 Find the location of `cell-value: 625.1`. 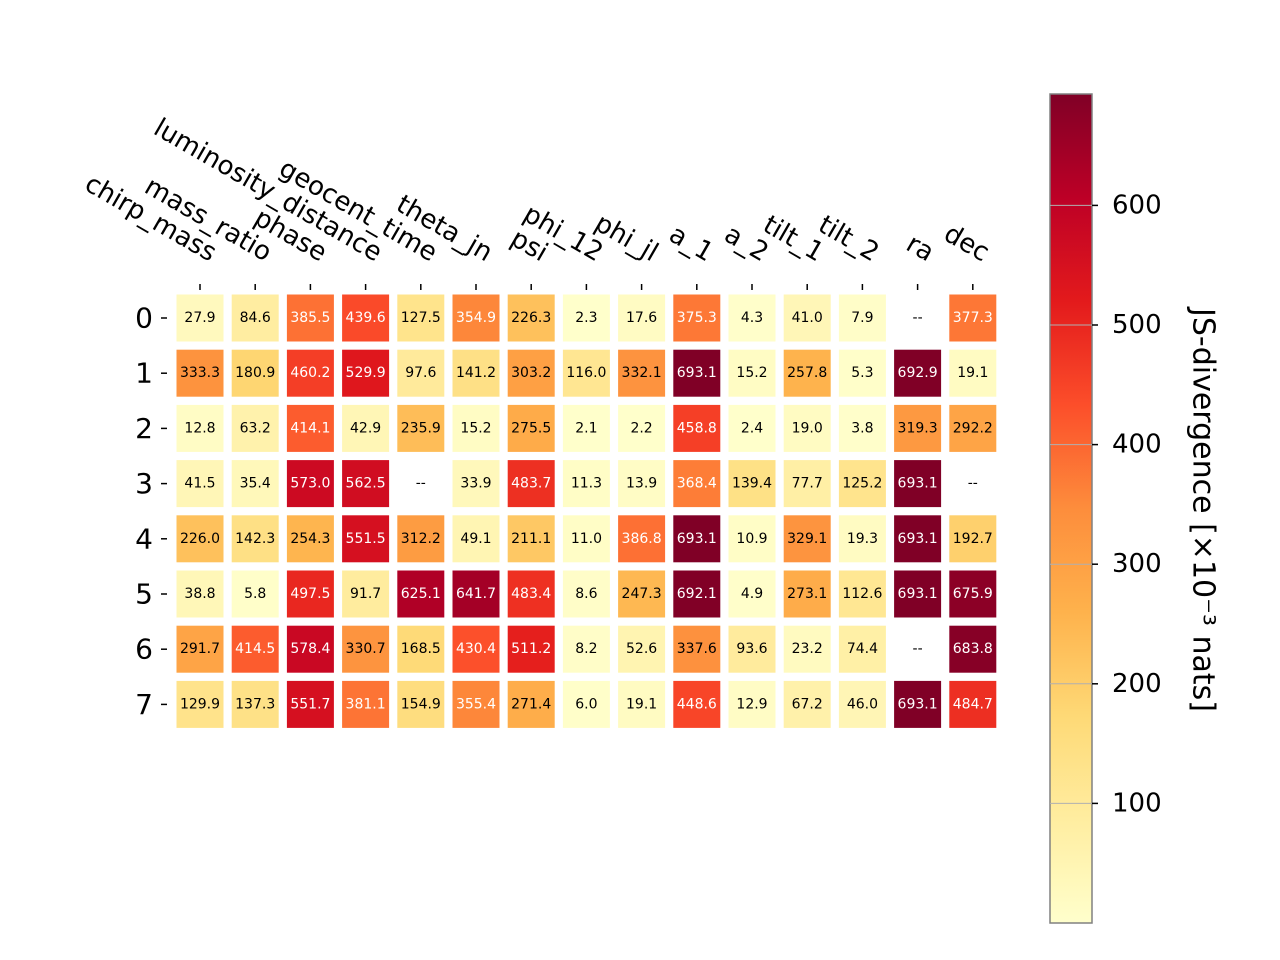

cell-value: 625.1 is located at coordinates (421, 594).